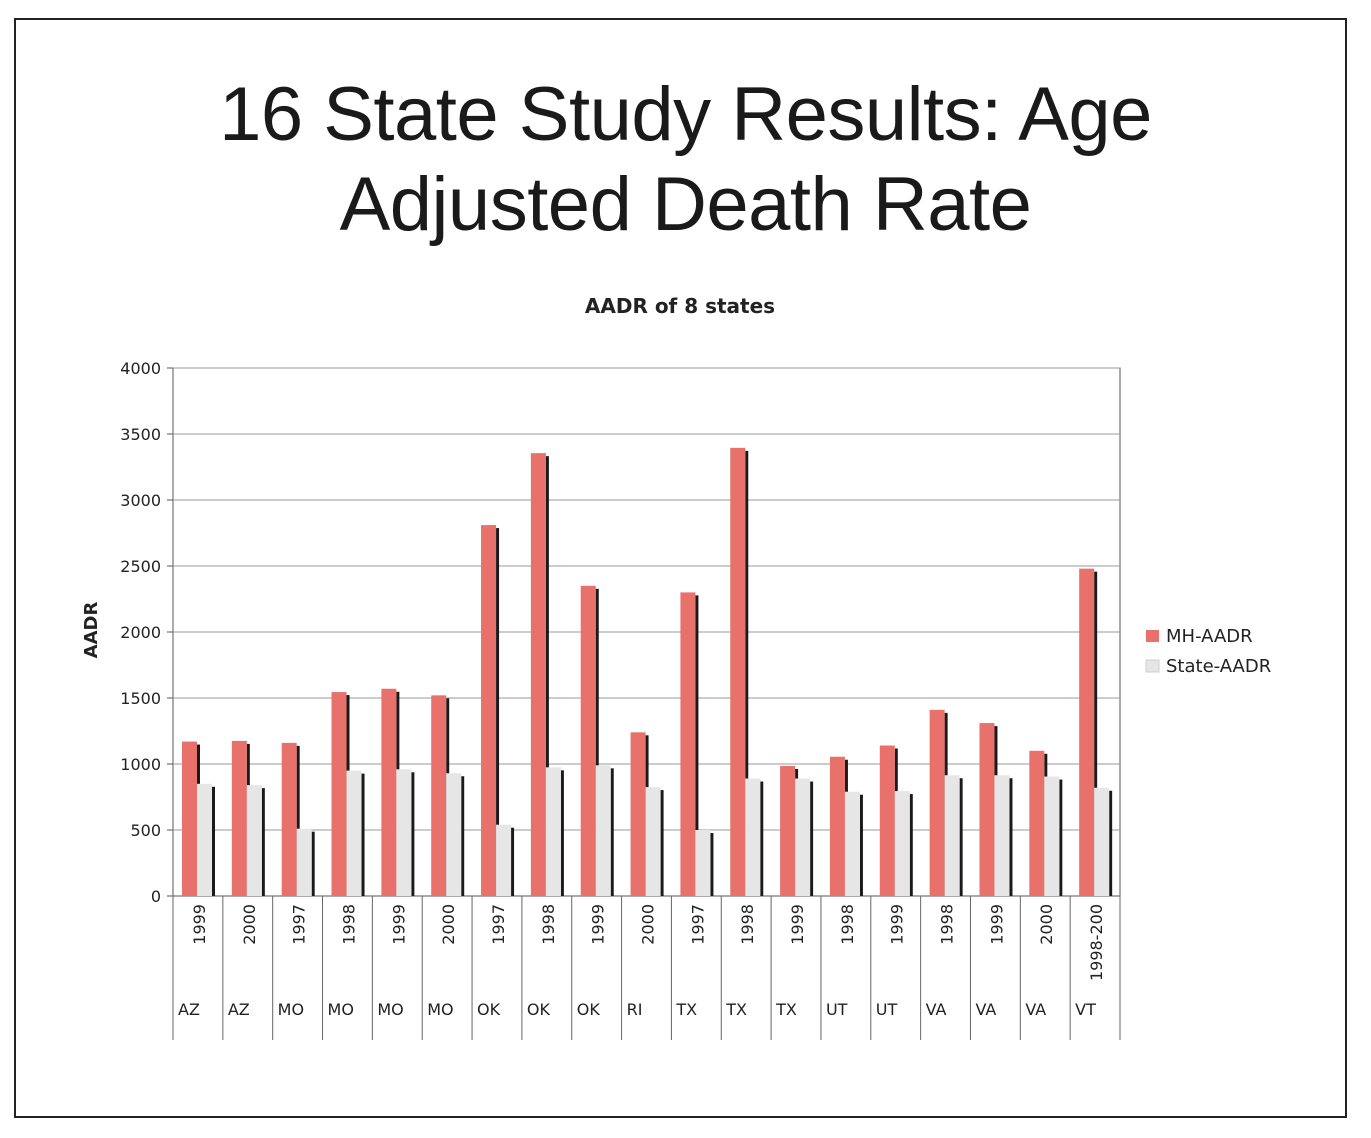 The width and height of the screenshot is (1371, 1138). I want to click on y-tick-label: 3000, so click(140, 500).